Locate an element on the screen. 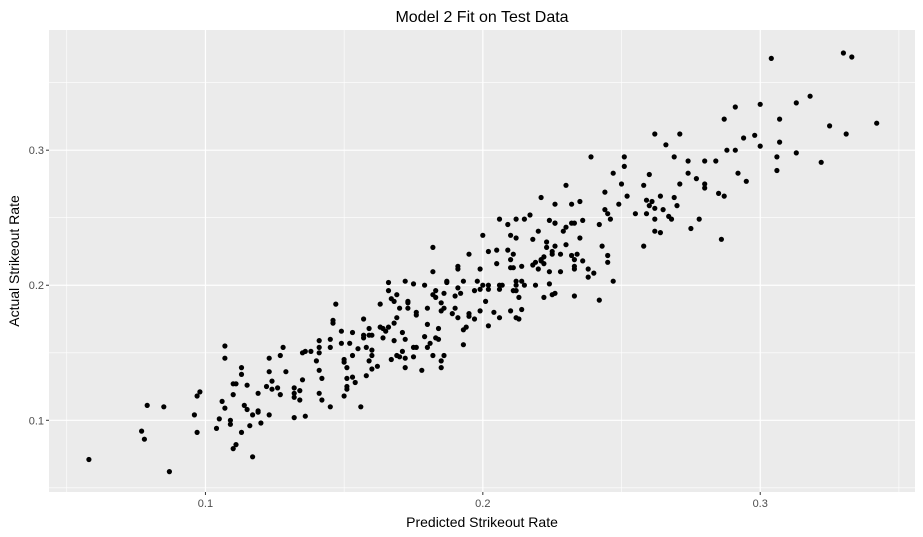  y-tick-label: 0.3 is located at coordinates (36, 151).